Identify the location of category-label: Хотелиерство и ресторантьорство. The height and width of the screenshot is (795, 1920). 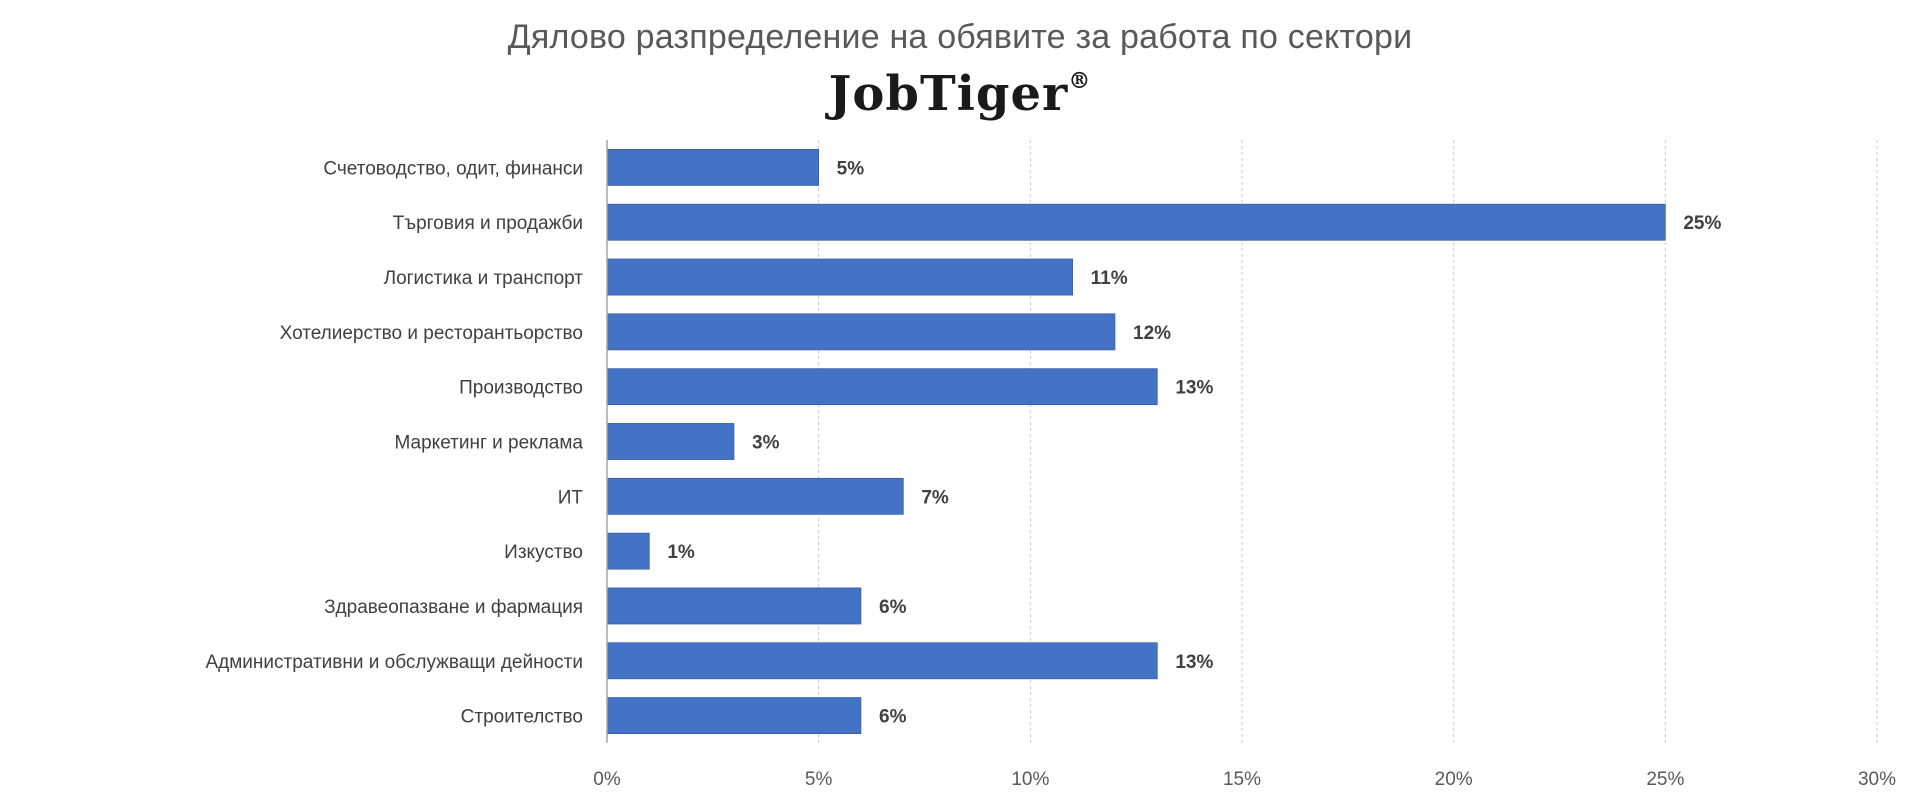
(431, 333).